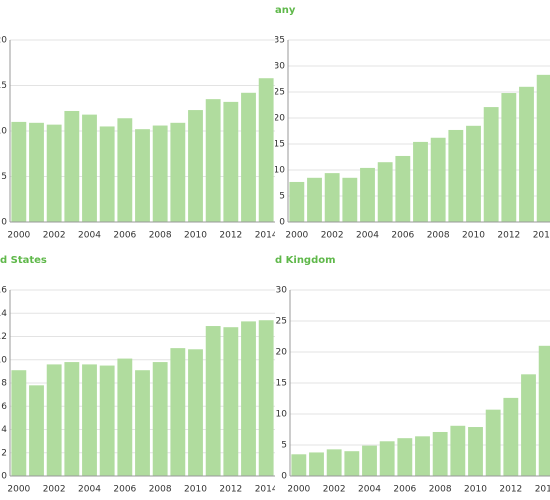  I want to click on y-tick-label: 6, so click(4, 407).